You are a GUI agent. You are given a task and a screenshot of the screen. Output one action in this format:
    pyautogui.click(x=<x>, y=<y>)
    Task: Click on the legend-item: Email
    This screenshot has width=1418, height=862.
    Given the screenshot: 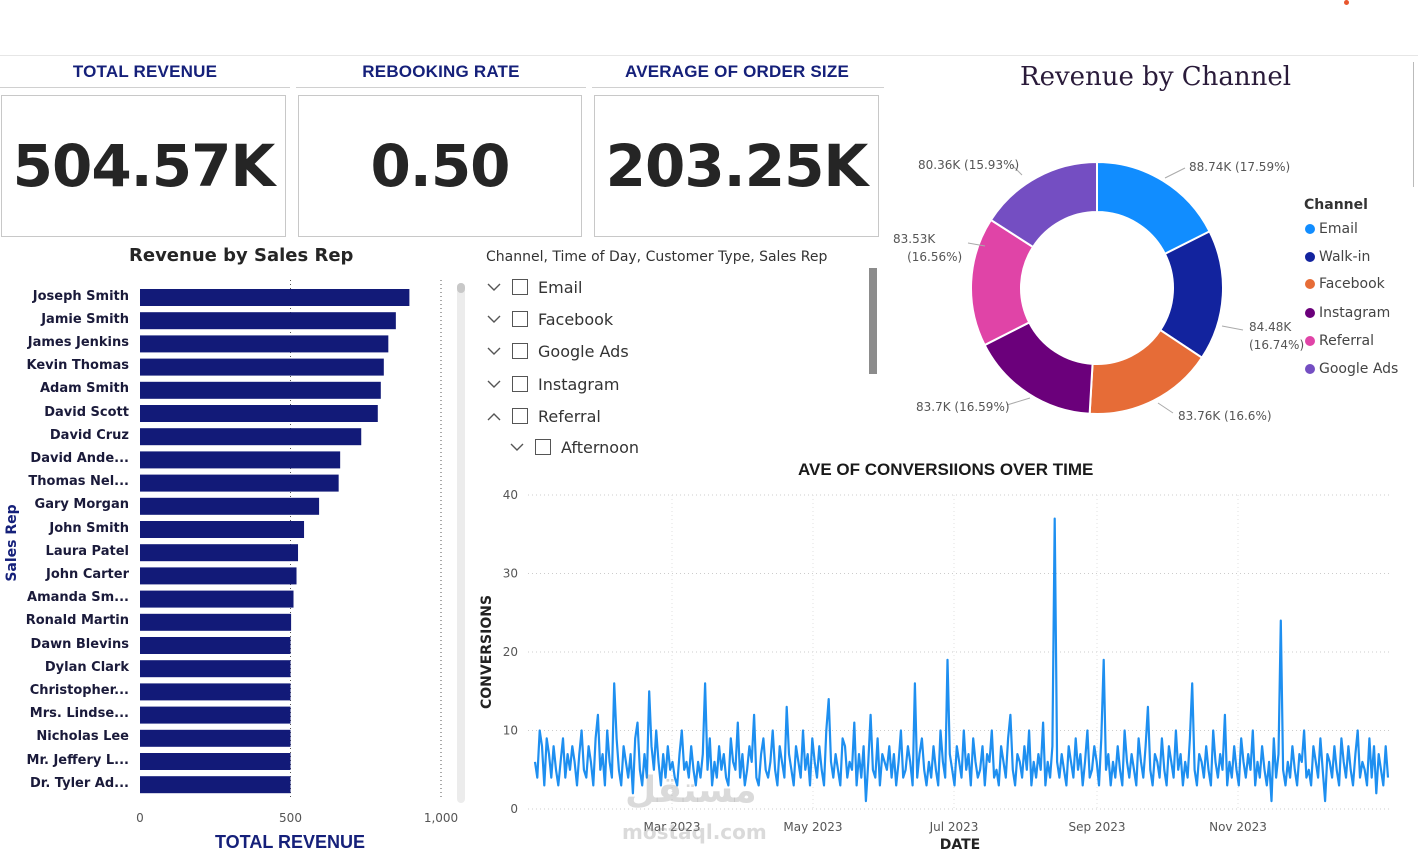 What is the action you would take?
    pyautogui.click(x=1331, y=229)
    